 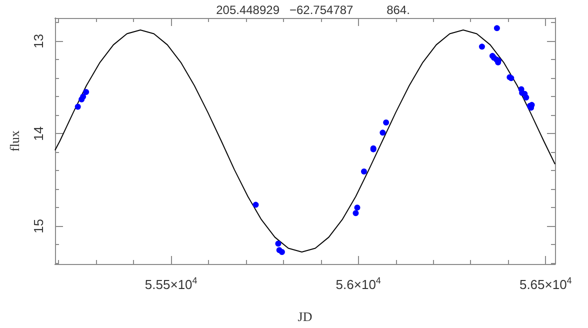 I want to click on chart-title: 205.448929 −62.754787 864., so click(x=313, y=10).